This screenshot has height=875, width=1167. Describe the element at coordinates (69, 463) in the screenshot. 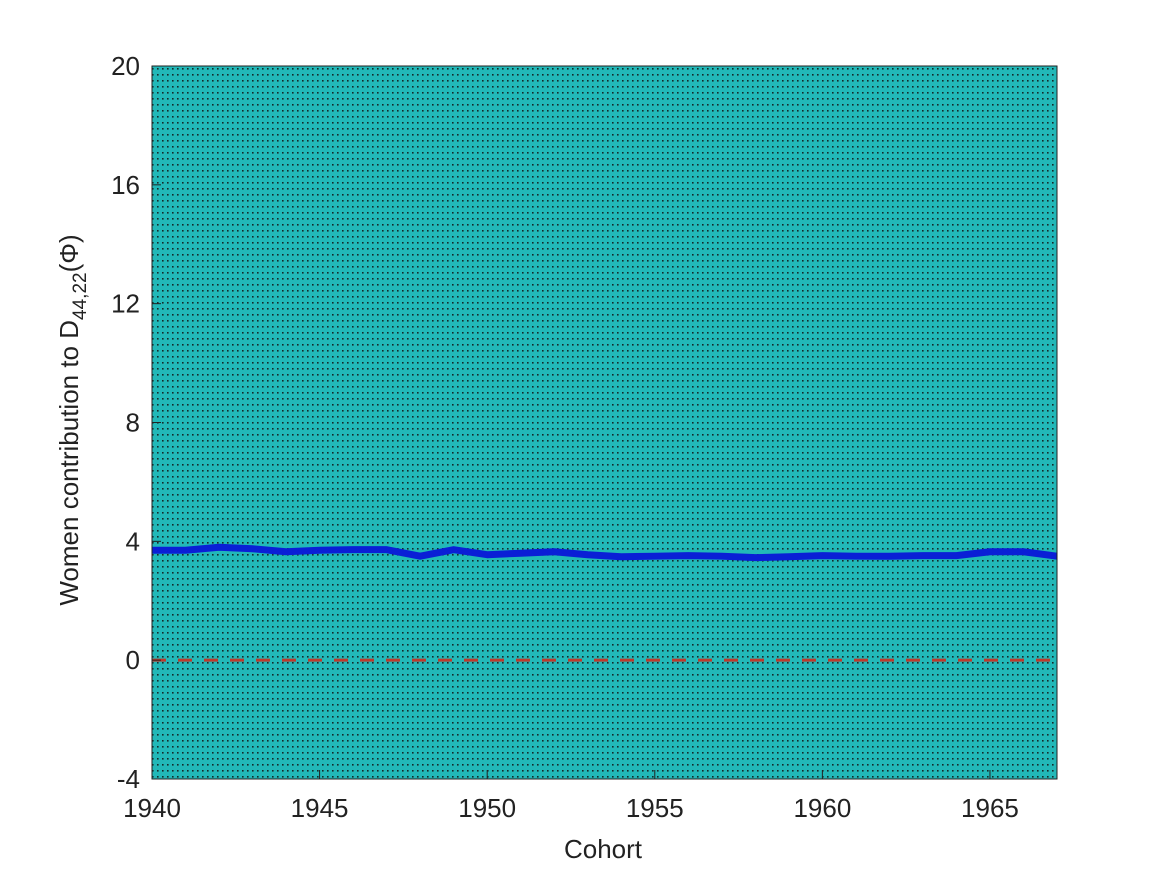

I see `y-label-text: Women contribution to D` at that location.